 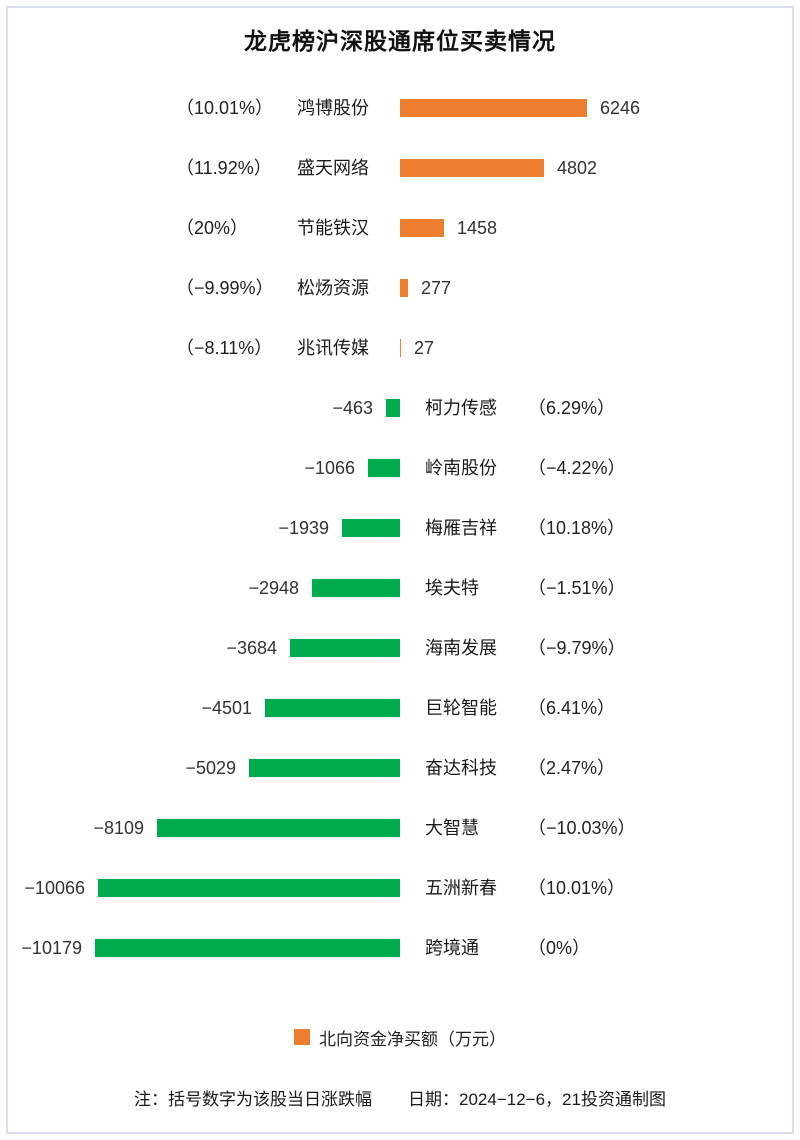 What do you see at coordinates (224, 348) in the screenshot?
I see `pct-label: （−8.11%）` at bounding box center [224, 348].